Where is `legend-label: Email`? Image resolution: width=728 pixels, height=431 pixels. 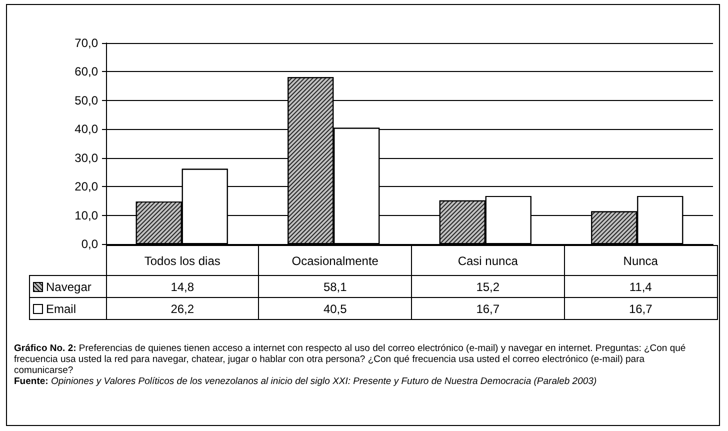
legend-label: Email is located at coordinates (68, 309).